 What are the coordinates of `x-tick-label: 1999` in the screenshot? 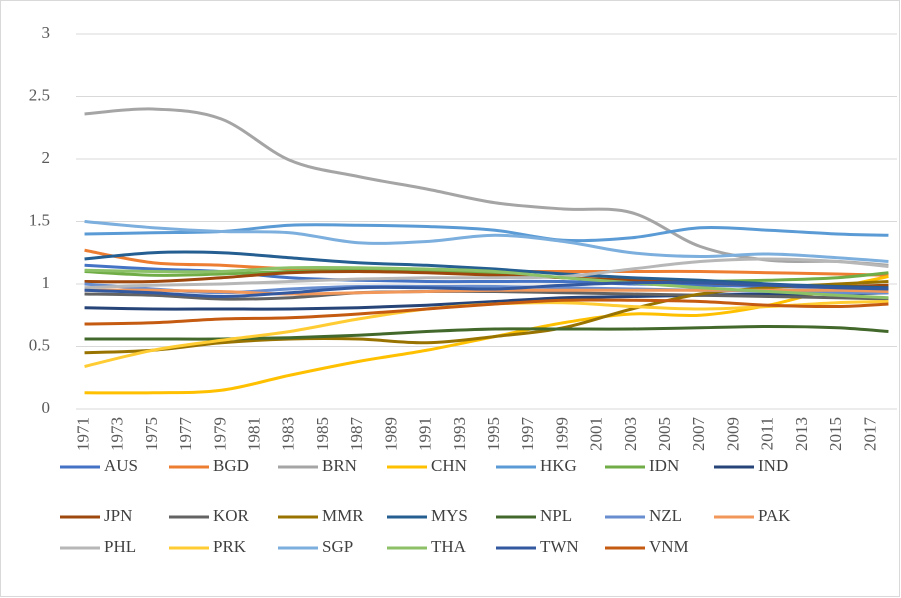 It's located at (561, 434).